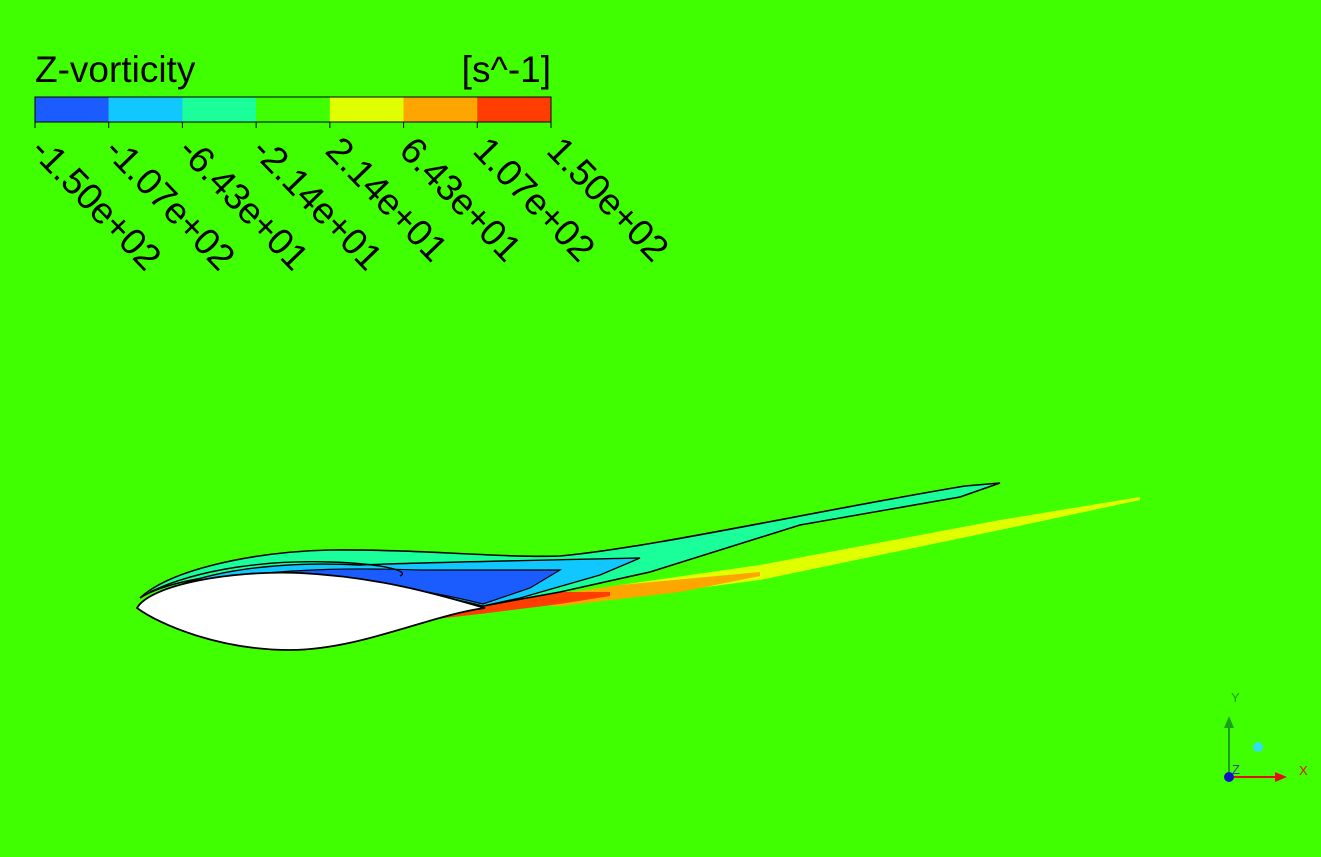  What do you see at coordinates (276, 577) in the screenshot?
I see `contour-line` at bounding box center [276, 577].